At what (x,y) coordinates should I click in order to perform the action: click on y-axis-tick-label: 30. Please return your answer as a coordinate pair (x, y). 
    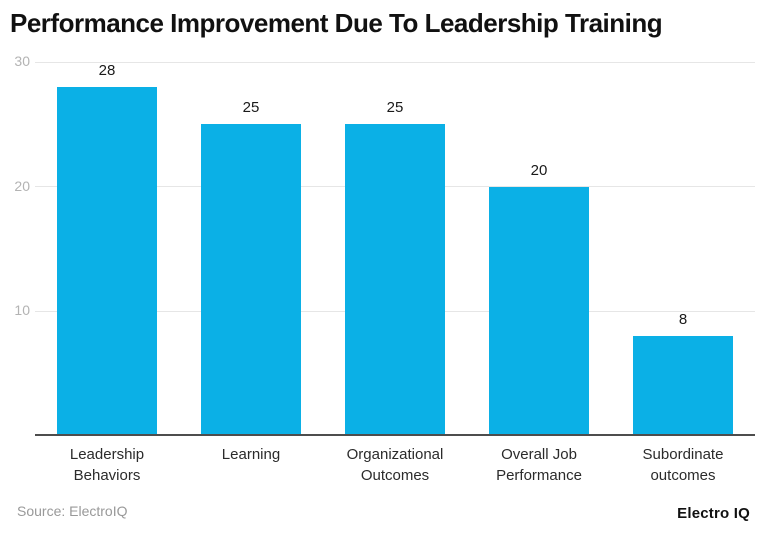
    Looking at the image, I should click on (22, 61).